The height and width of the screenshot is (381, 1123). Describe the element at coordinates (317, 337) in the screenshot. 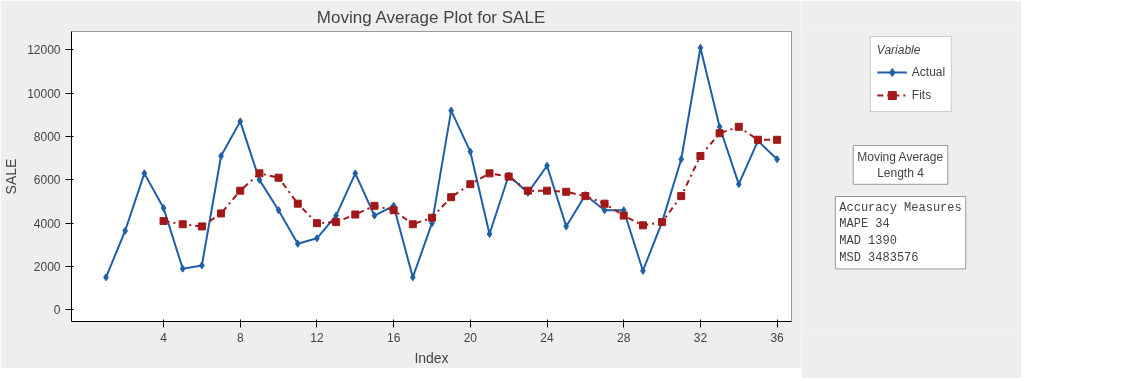

I see `x-tick-label: 12` at that location.